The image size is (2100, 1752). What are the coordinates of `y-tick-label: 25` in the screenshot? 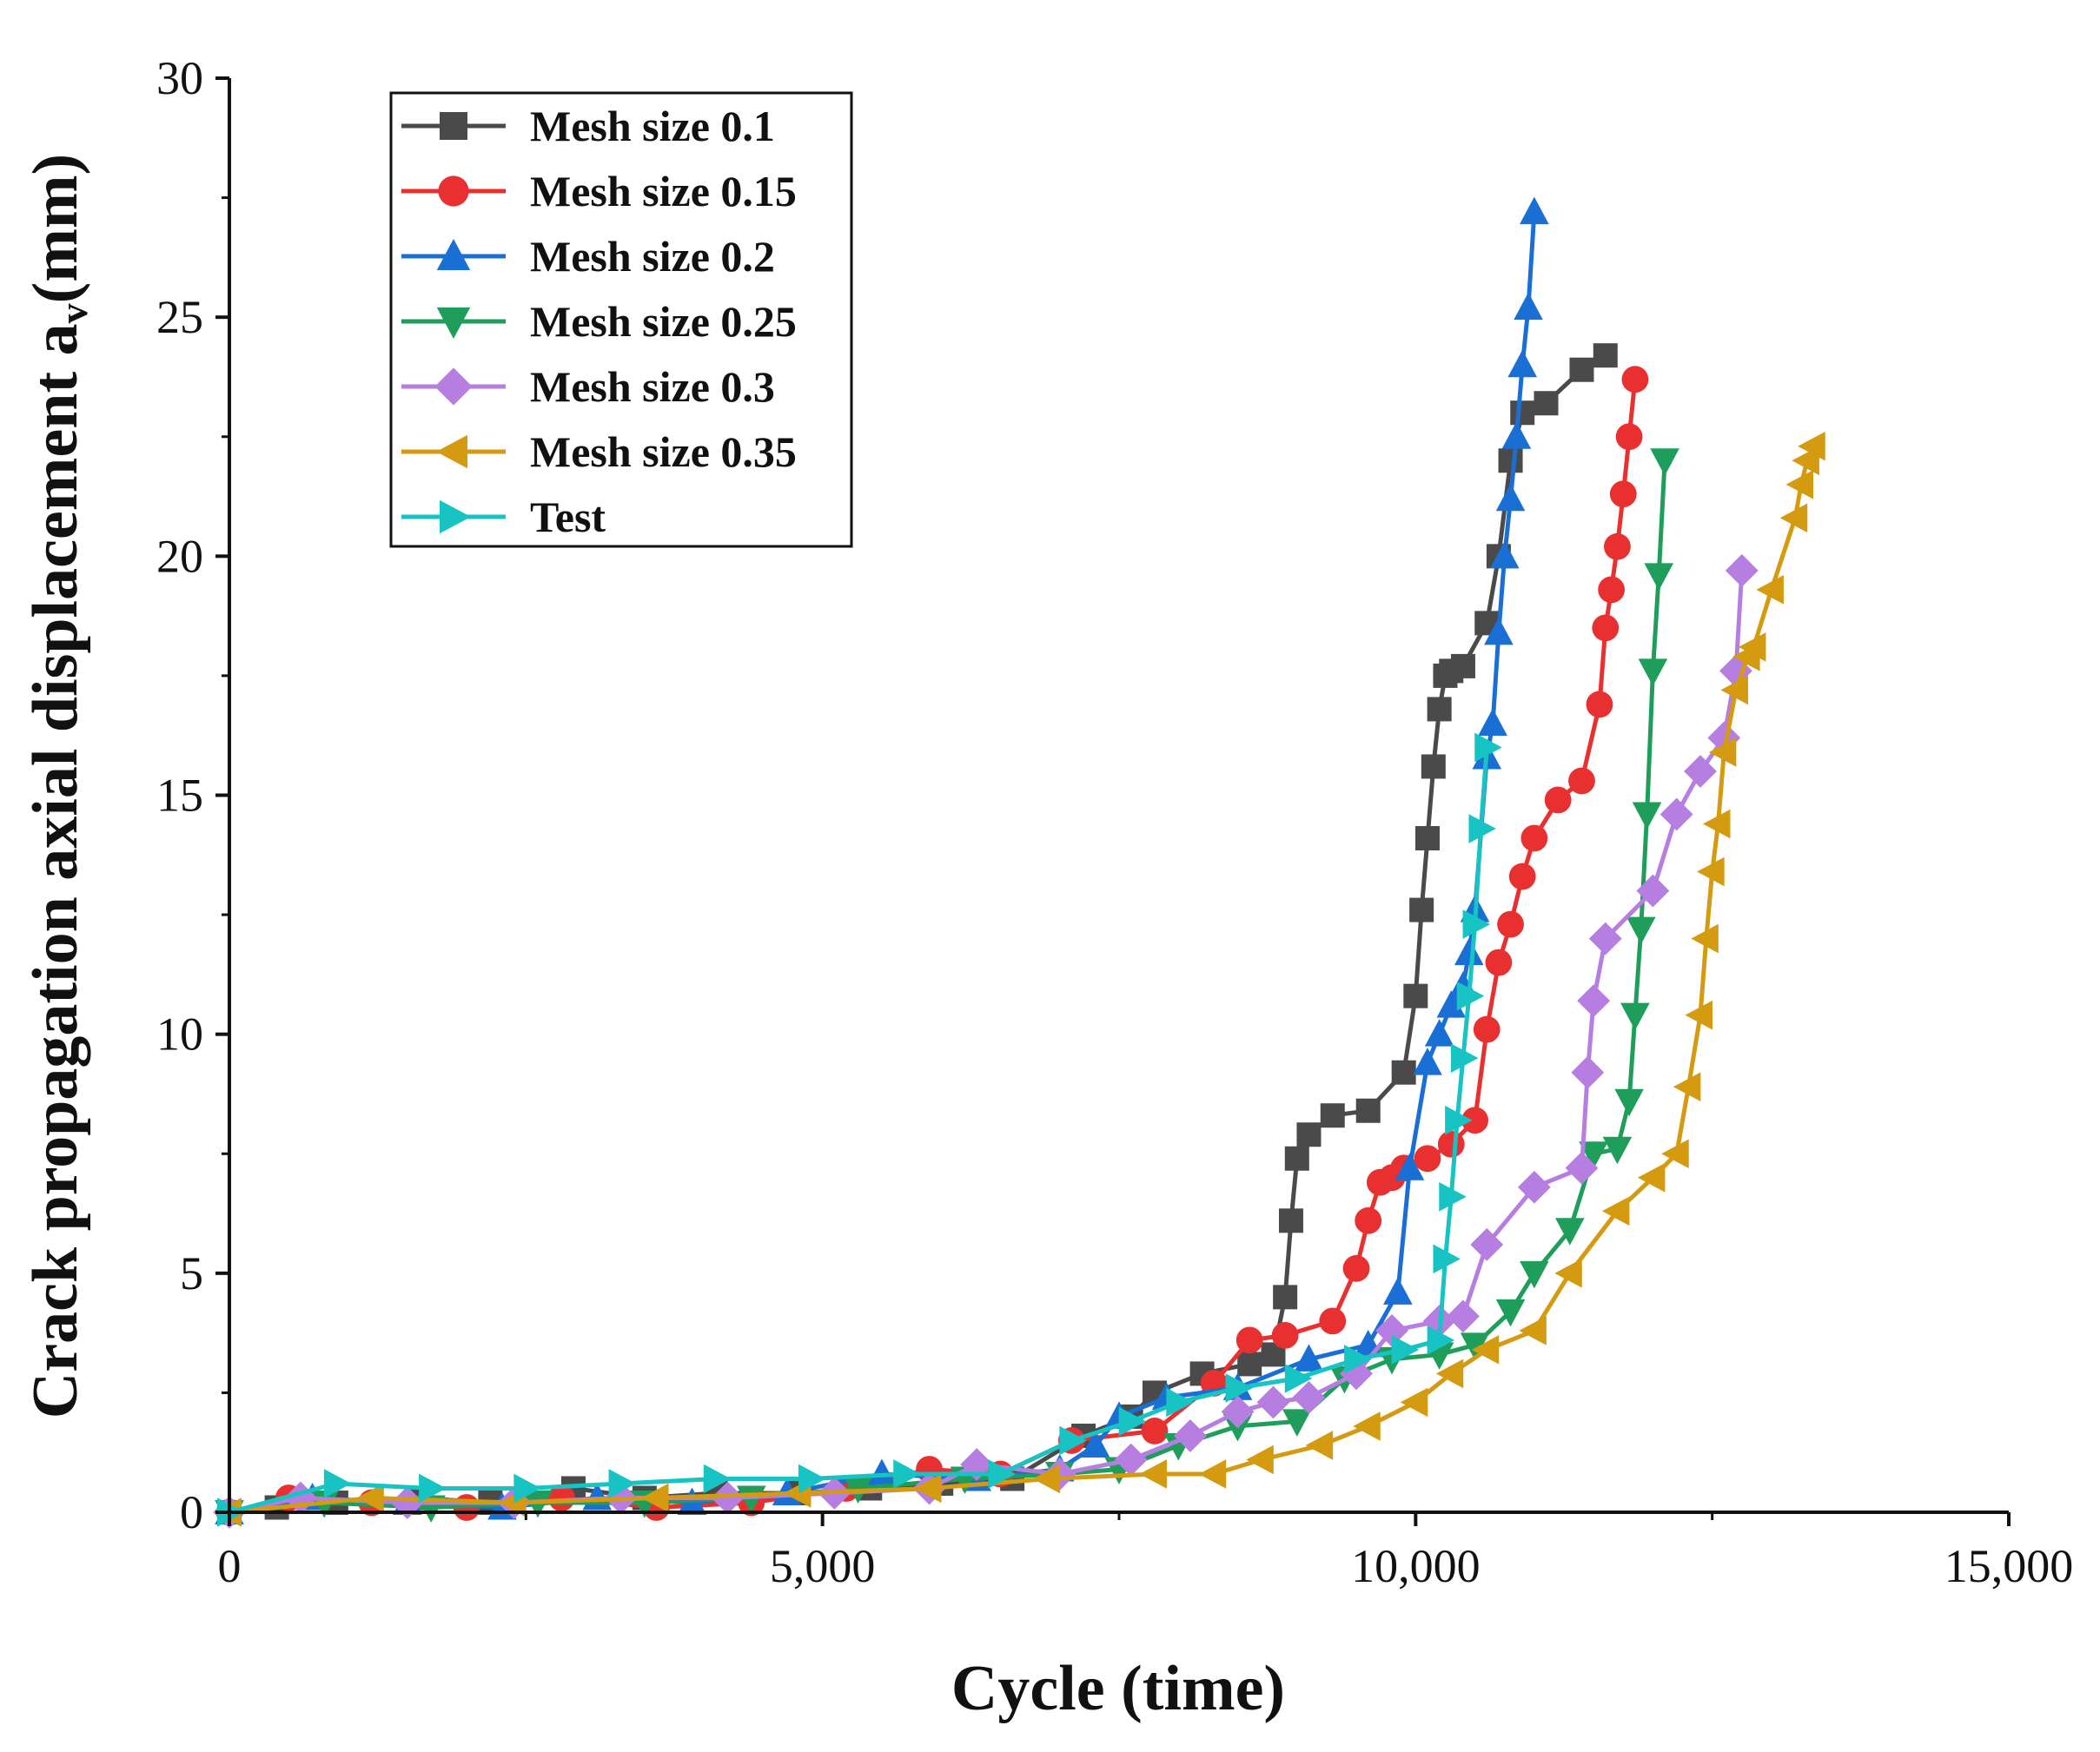 It's located at (179, 317).